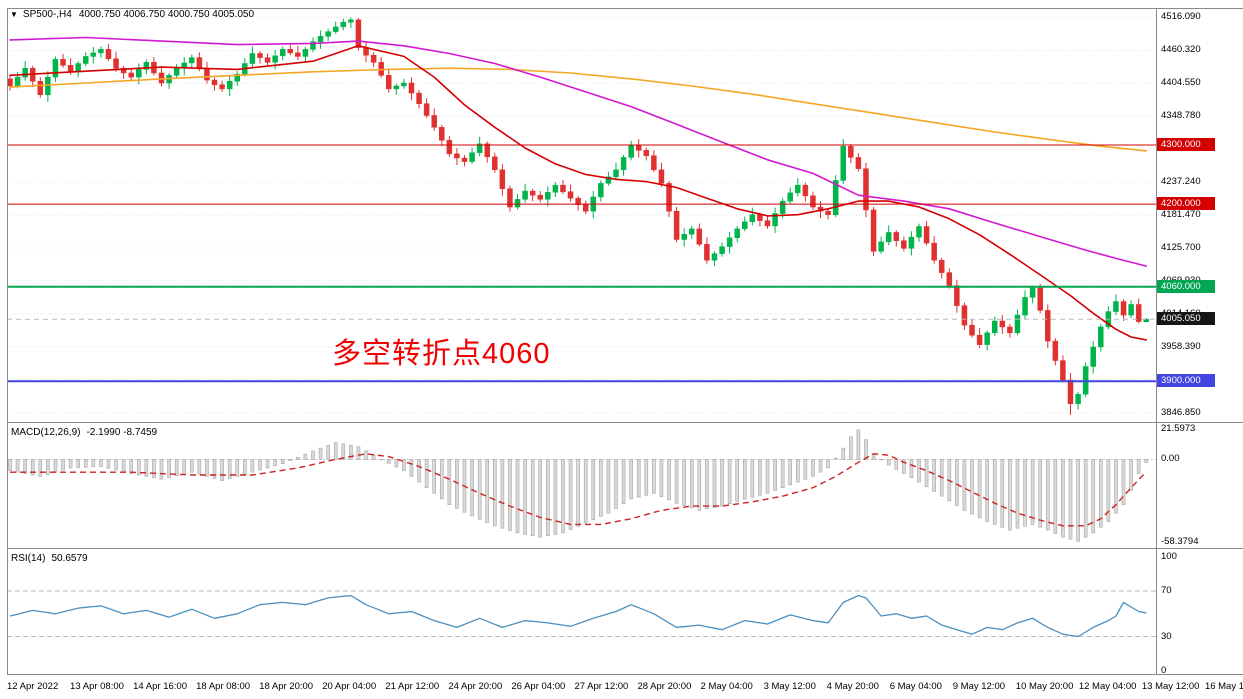  Describe the element at coordinates (1181, 412) in the screenshot. I see `price-scale-label: 3846.850` at that location.